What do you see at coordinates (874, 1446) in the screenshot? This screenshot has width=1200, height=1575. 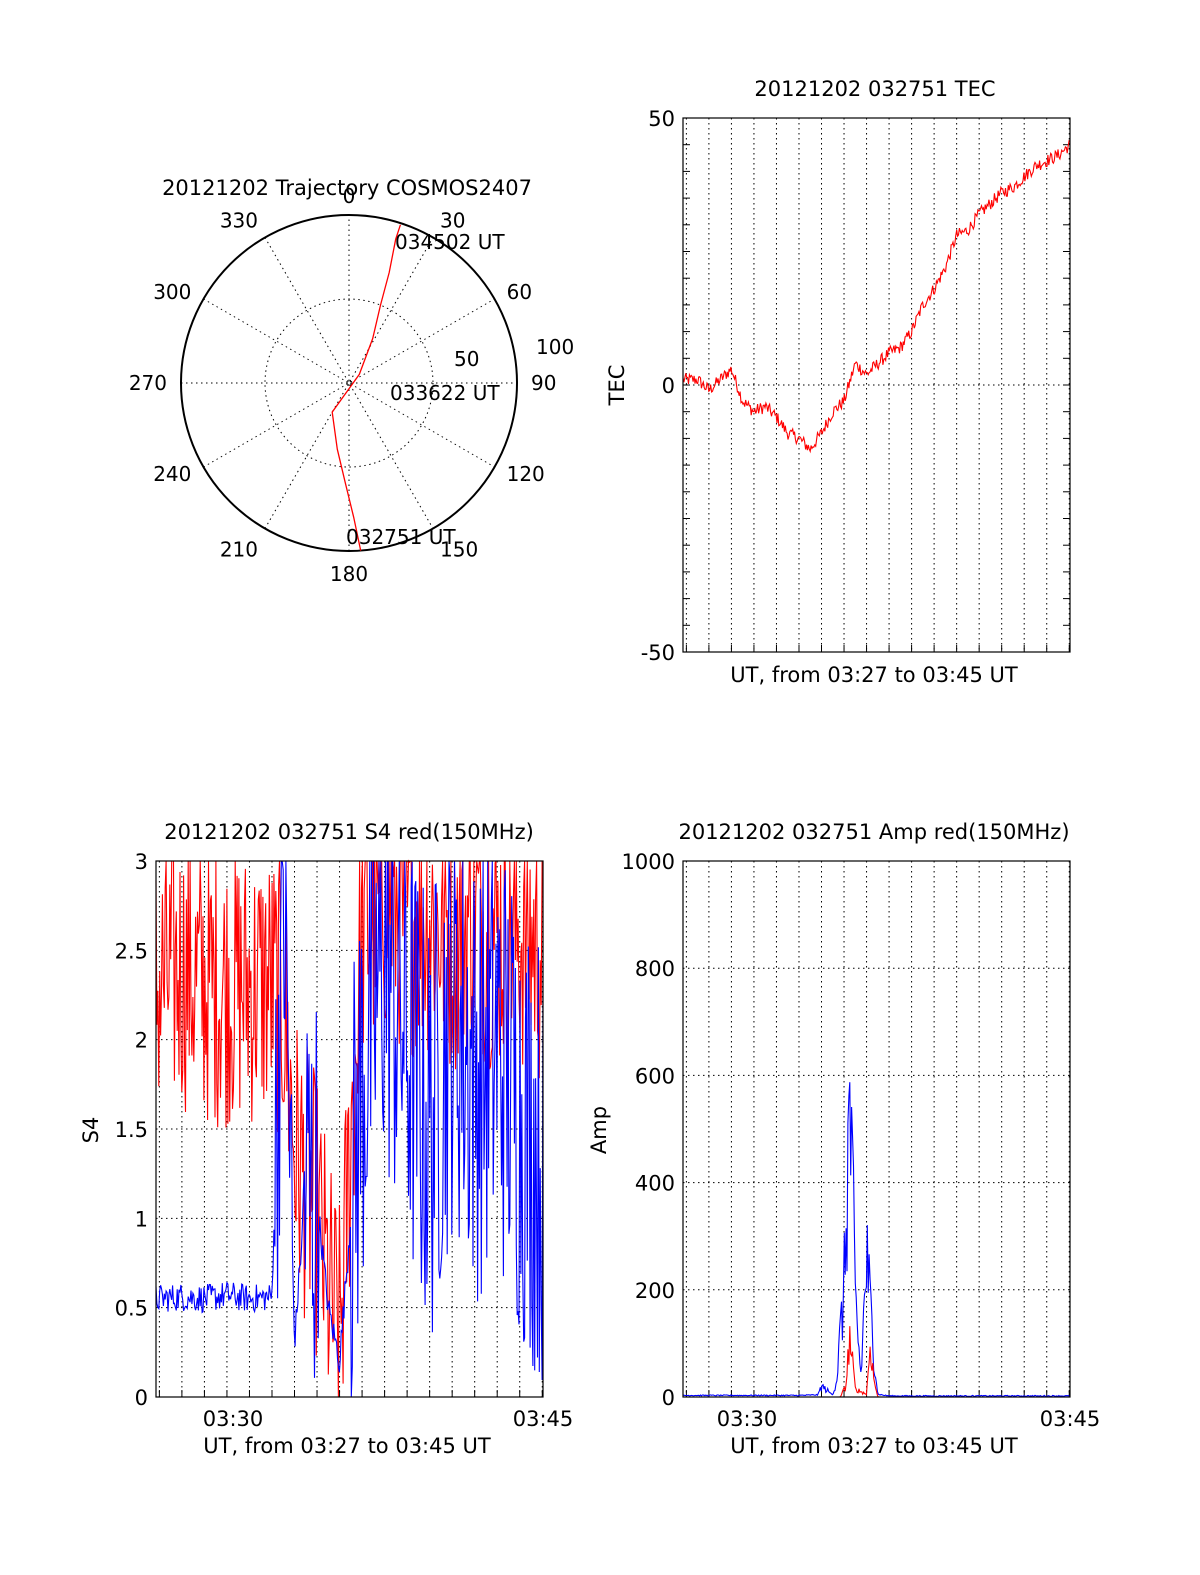 I see `amp-xlabel: UT, from 03:27 to 03:45 UT` at bounding box center [874, 1446].